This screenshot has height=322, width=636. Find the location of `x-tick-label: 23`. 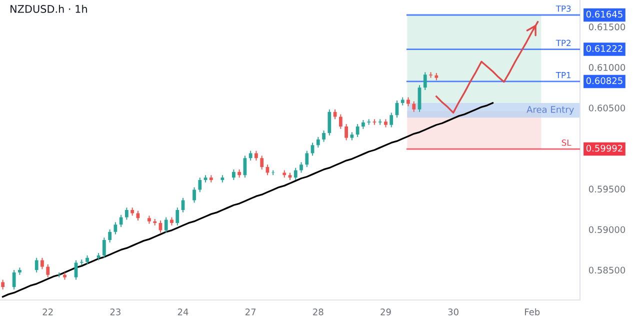

x-tick-label: 23 is located at coordinates (115, 312).